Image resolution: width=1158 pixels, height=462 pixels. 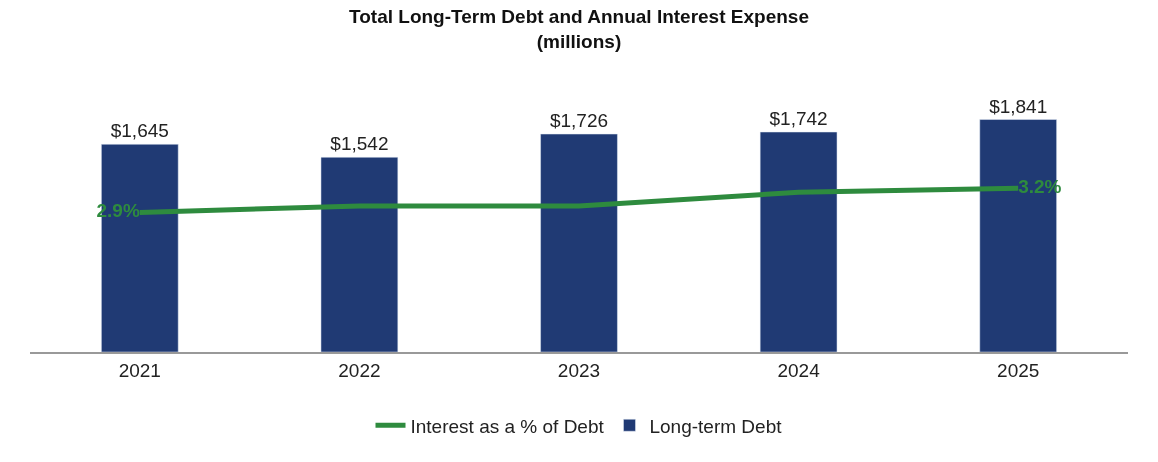 What do you see at coordinates (799, 370) in the screenshot?
I see `x-tick-label: 2024` at bounding box center [799, 370].